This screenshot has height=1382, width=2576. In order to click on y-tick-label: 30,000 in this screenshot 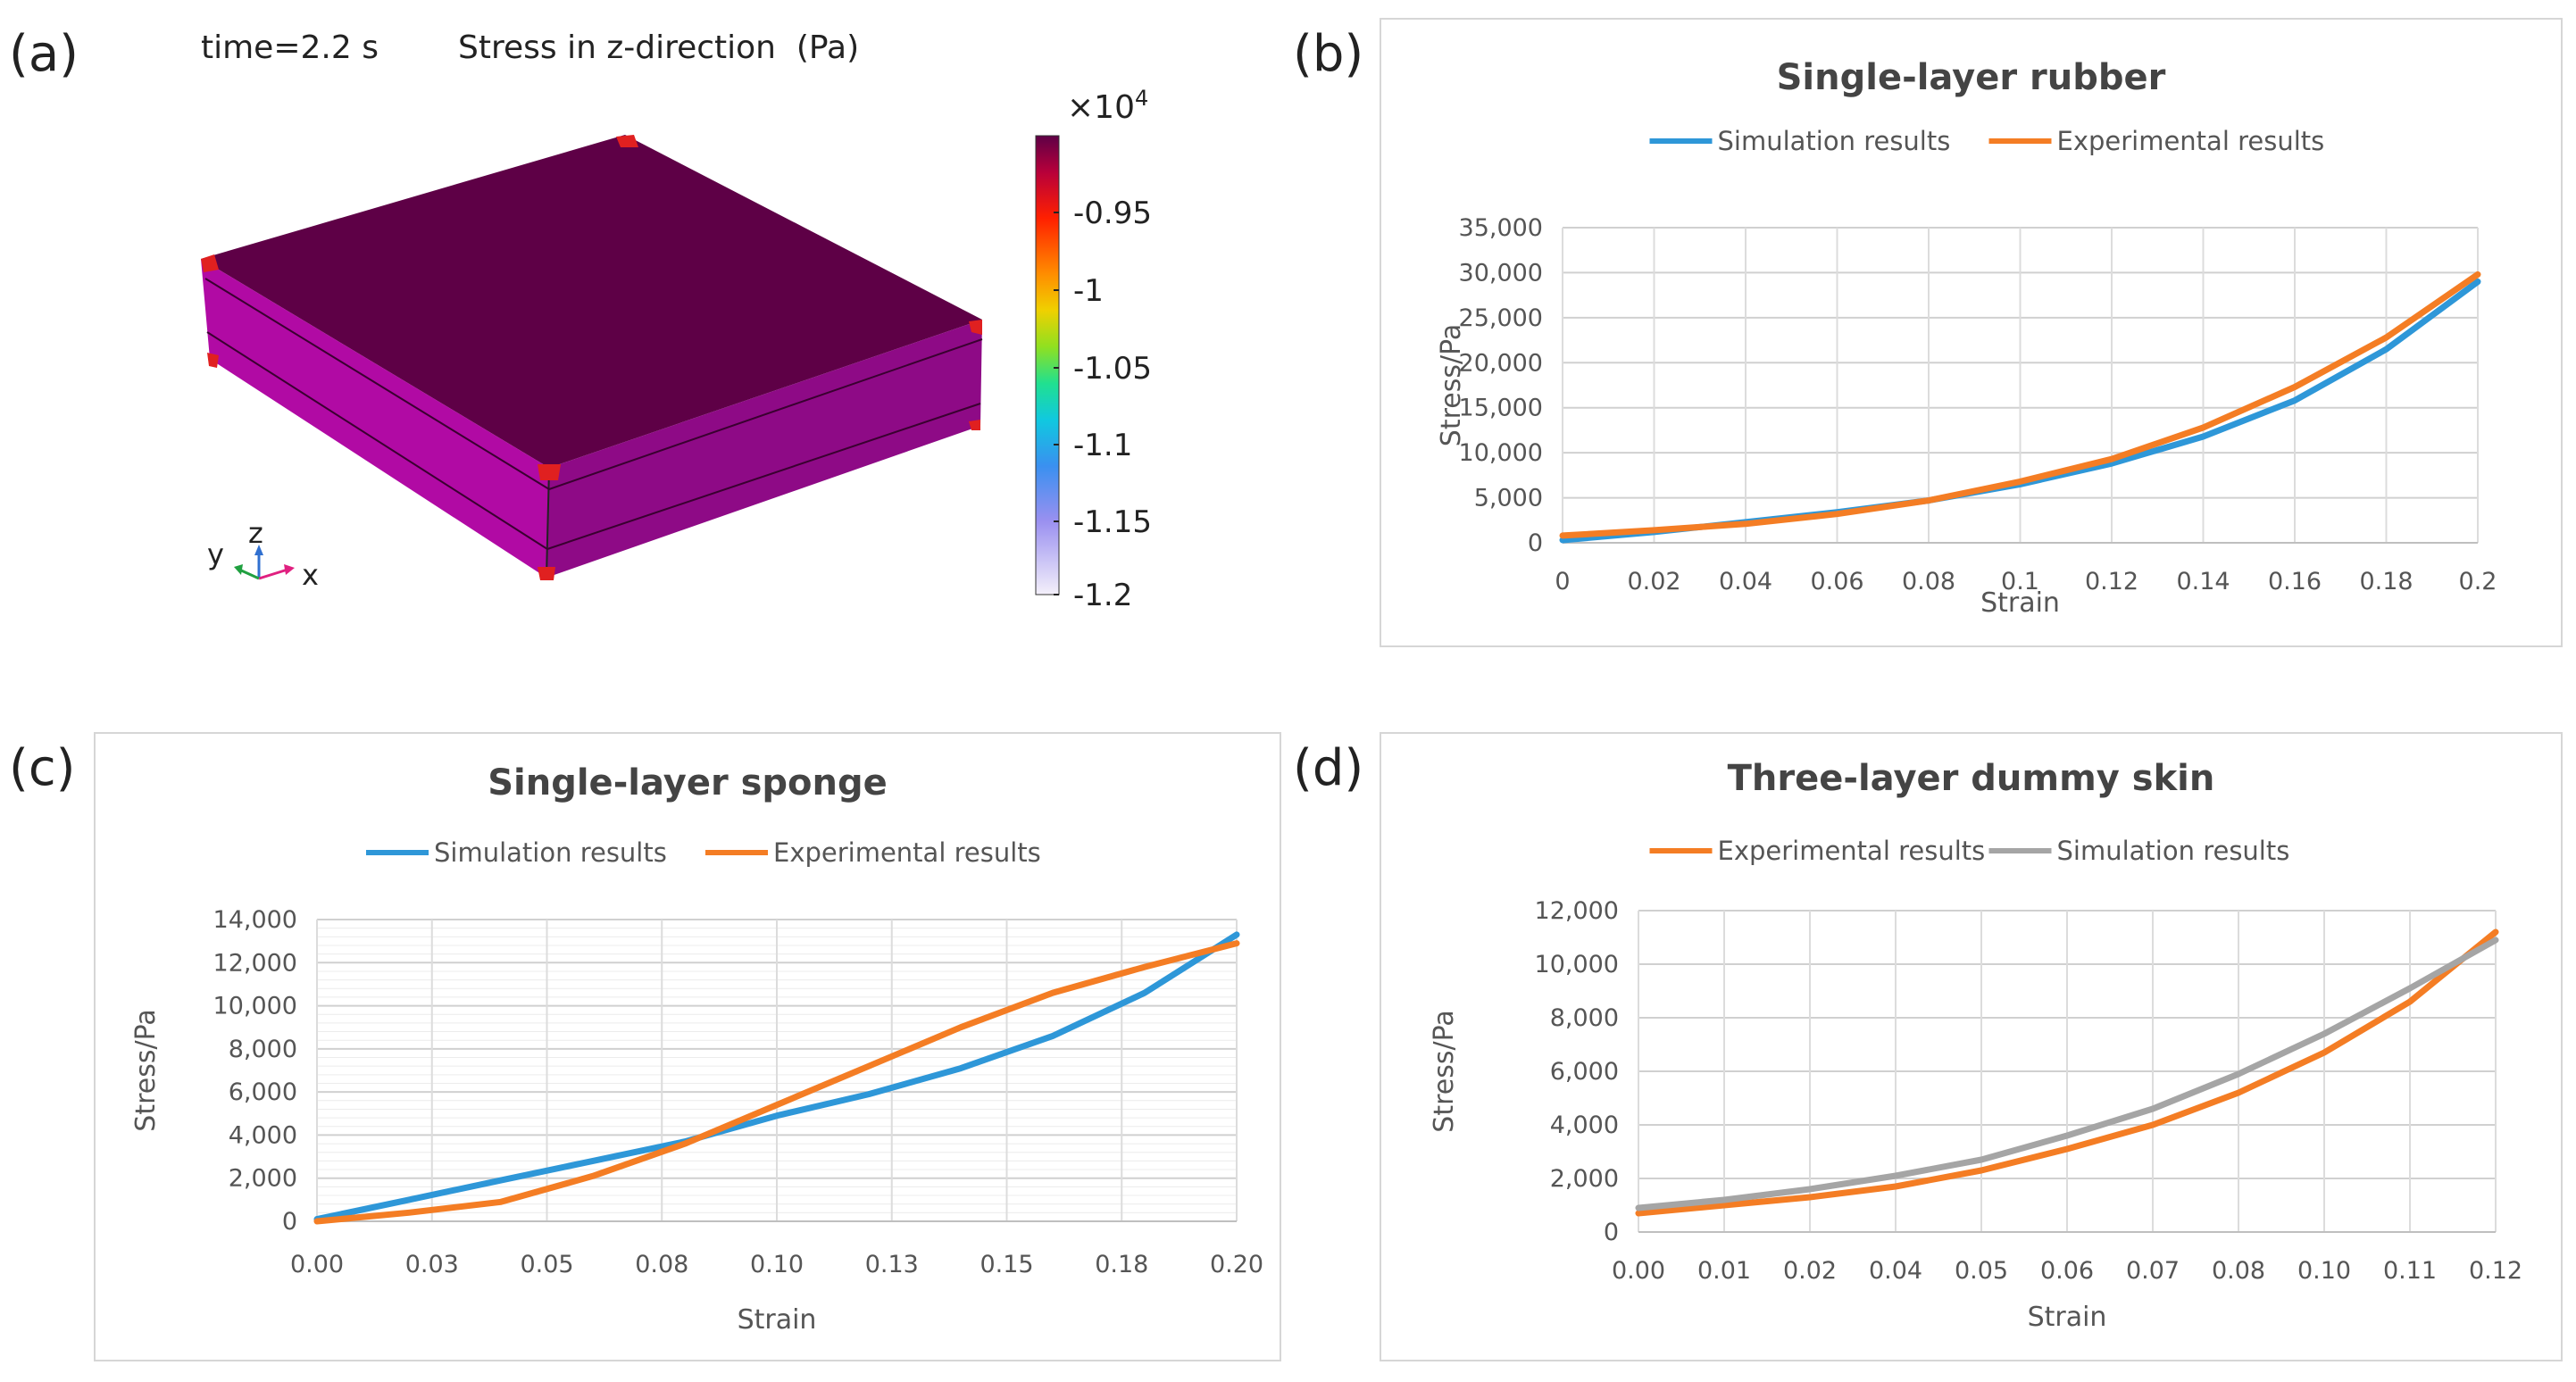, I will do `click(1501, 273)`.